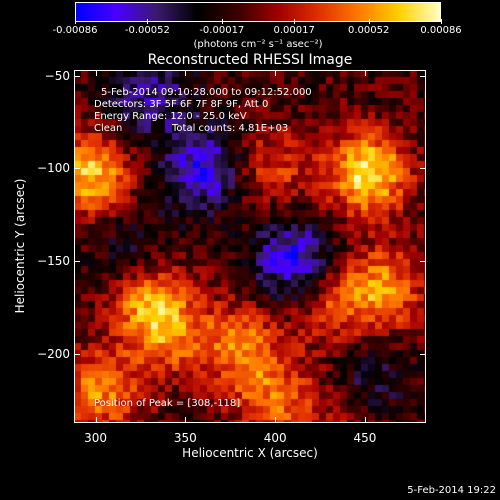  What do you see at coordinates (53, 168) in the screenshot?
I see `y-tick-label: −100` at bounding box center [53, 168].